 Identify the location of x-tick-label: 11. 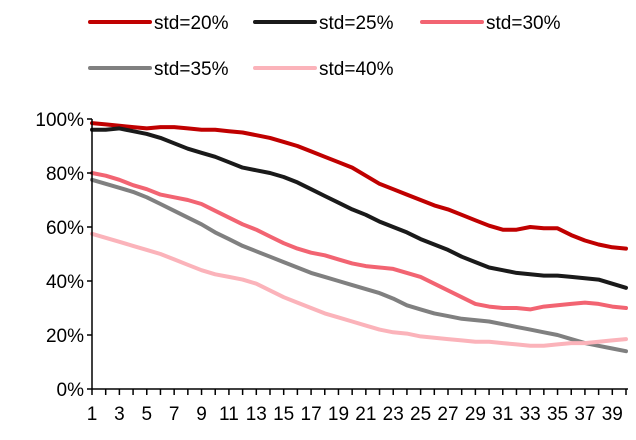
(229, 414).